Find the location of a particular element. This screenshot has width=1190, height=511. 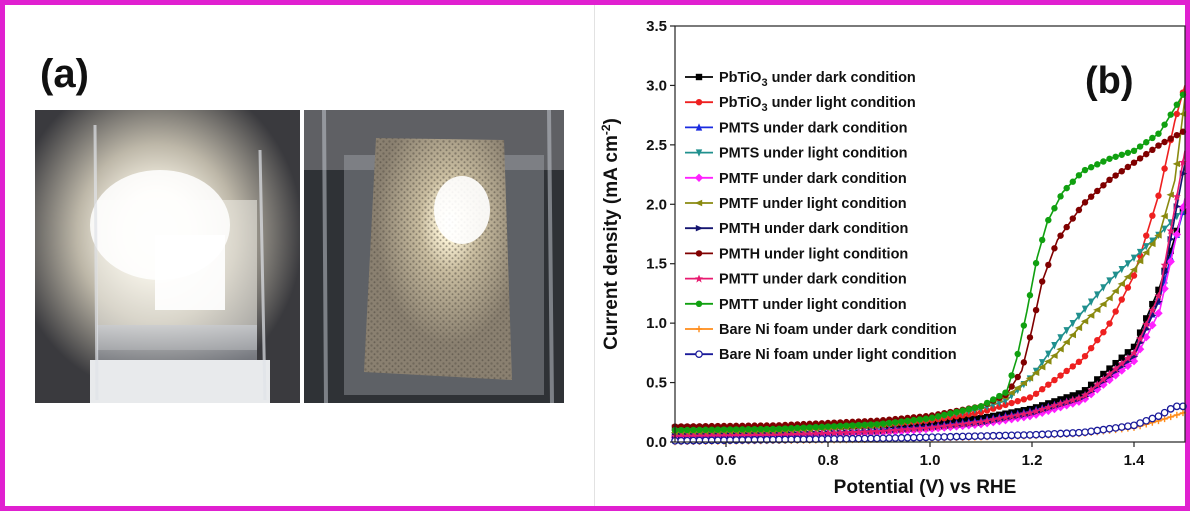

x-tick-label: 1.2 is located at coordinates (1032, 460).